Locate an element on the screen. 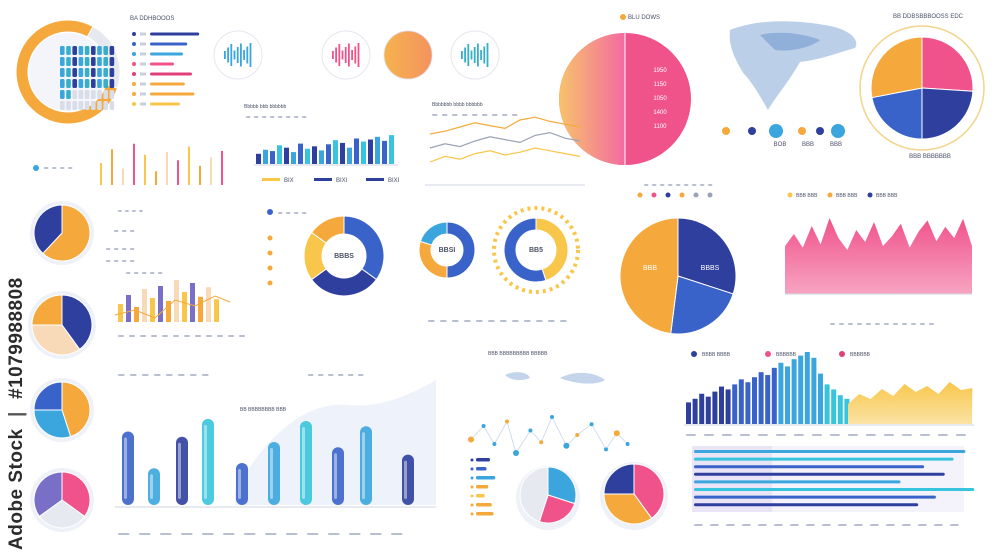  watermark-brand: Adobe Stock is located at coordinates (16, 489).